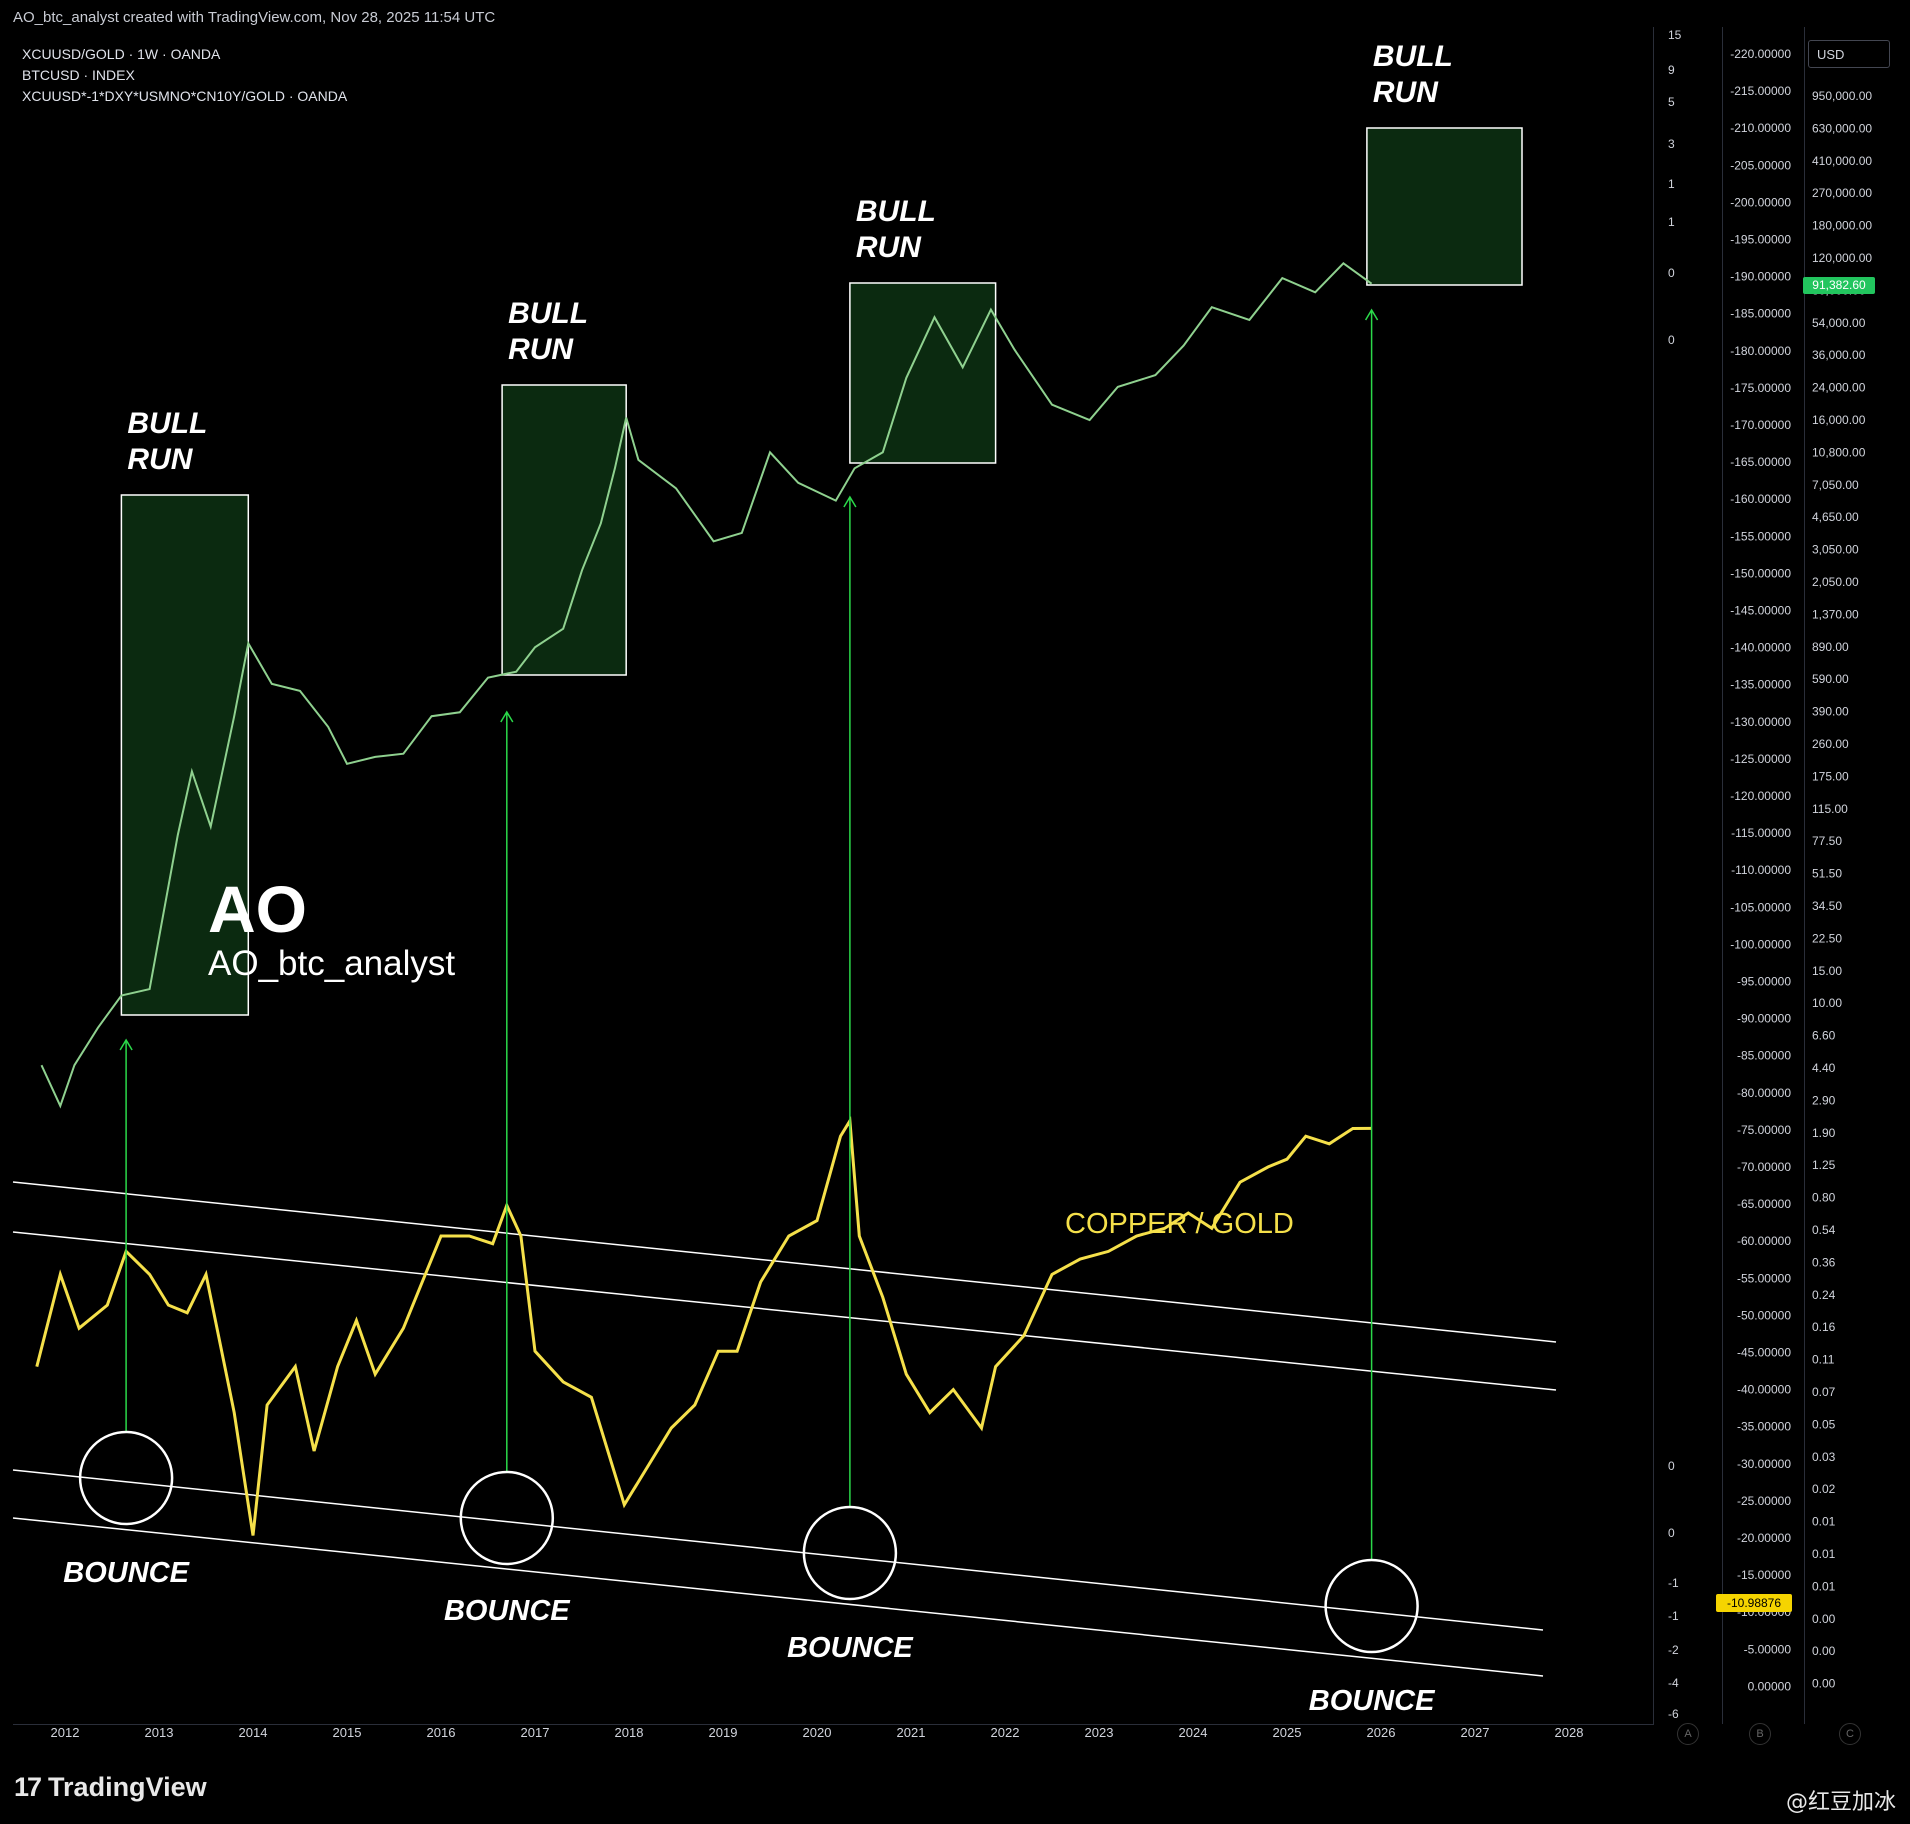  Describe the element at coordinates (1768, 1649) in the screenshot. I see `index-axis-tick: -5.00000` at that location.